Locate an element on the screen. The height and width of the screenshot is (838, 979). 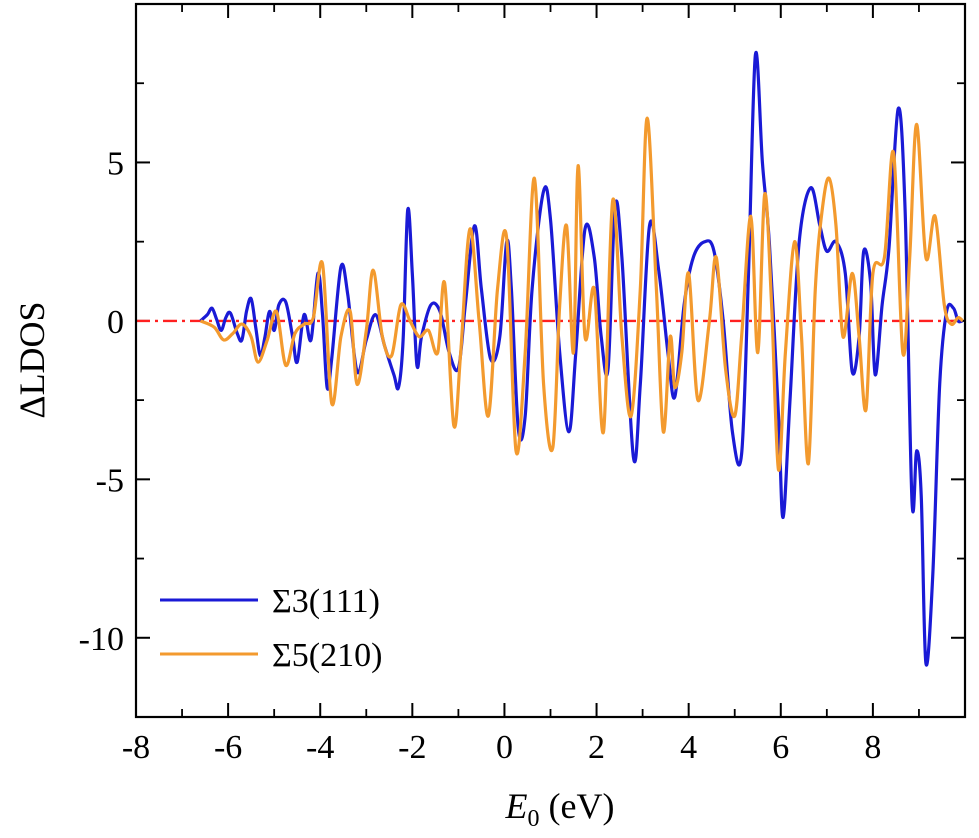
x-tick-labels: -8 -6 -4 -2 0 2 4 6 8 is located at coordinates (502, 747).